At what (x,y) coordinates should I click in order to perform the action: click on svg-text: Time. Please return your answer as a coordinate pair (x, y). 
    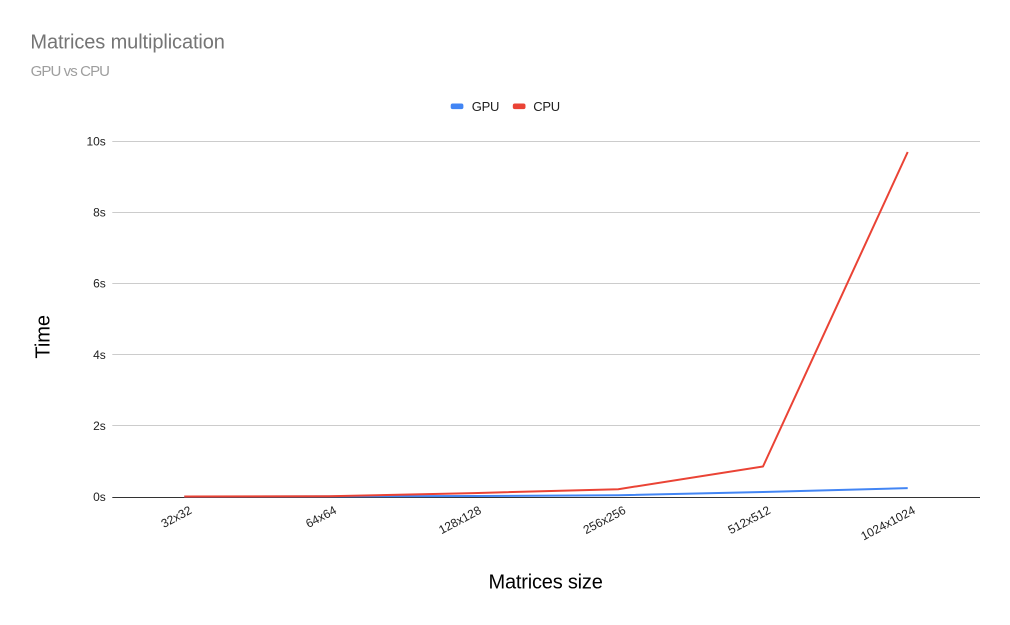
    Looking at the image, I should click on (44, 337).